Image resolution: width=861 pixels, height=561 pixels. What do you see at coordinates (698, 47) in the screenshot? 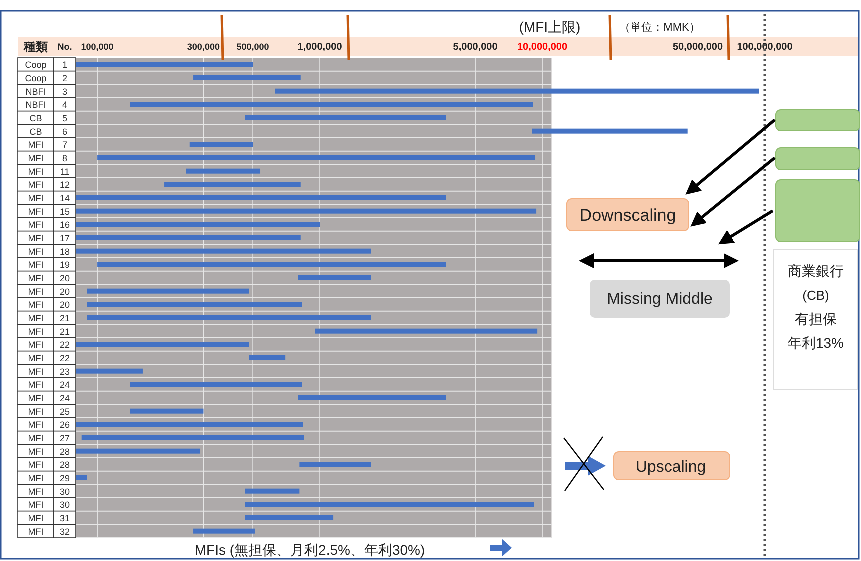
I see `x-tick-label: 50,000,000` at bounding box center [698, 47].